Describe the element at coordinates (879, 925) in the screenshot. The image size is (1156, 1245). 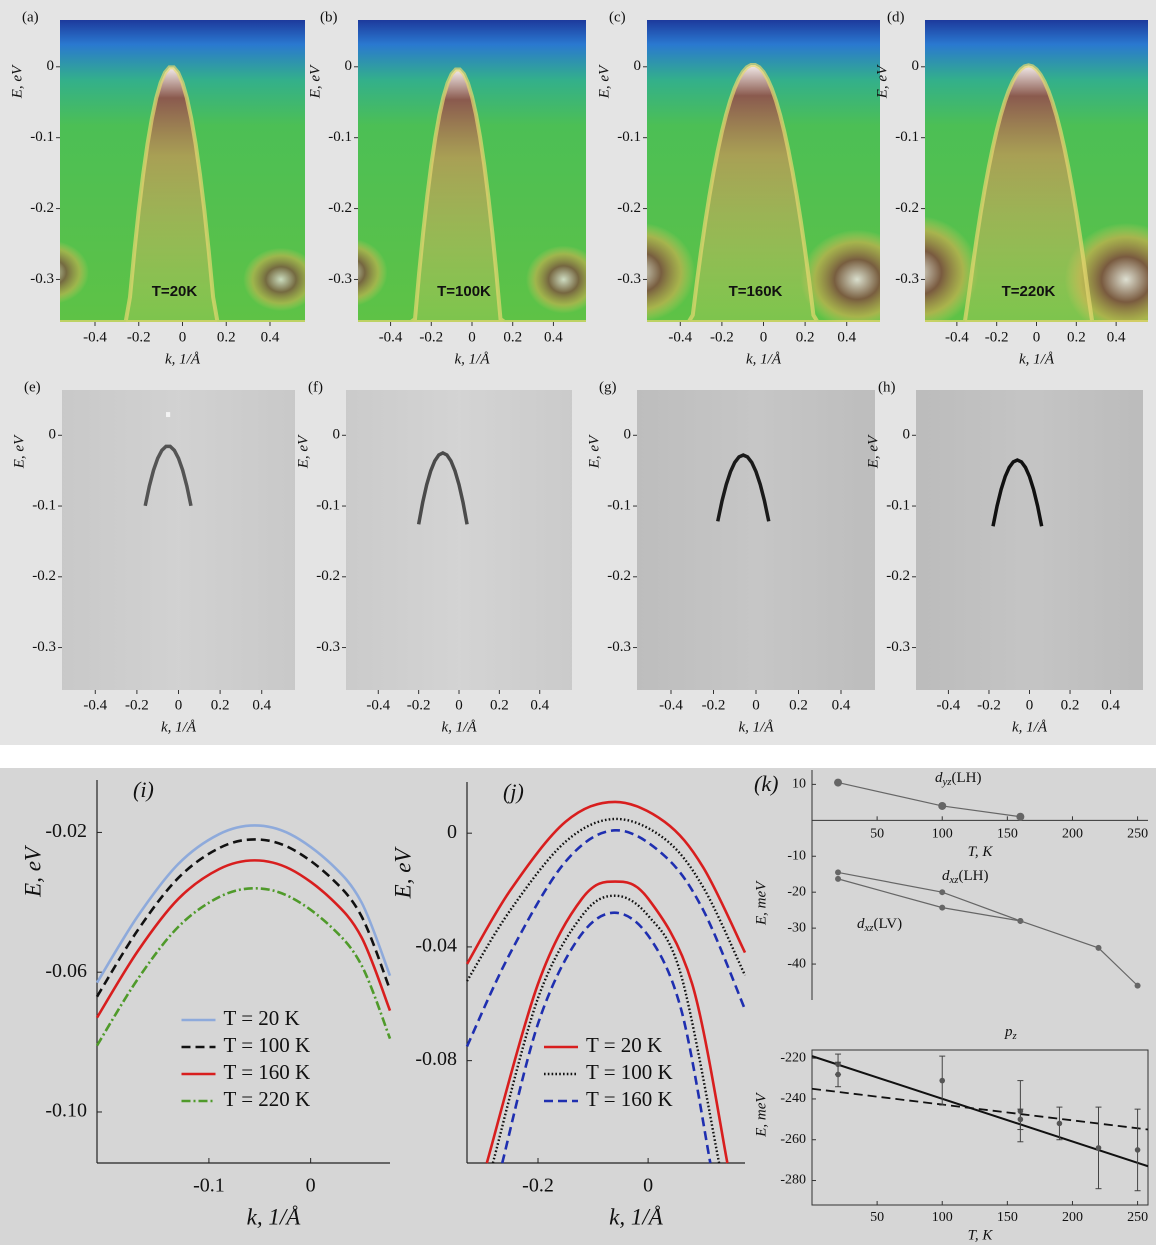
I see `annotation: dxz(LV)` at that location.